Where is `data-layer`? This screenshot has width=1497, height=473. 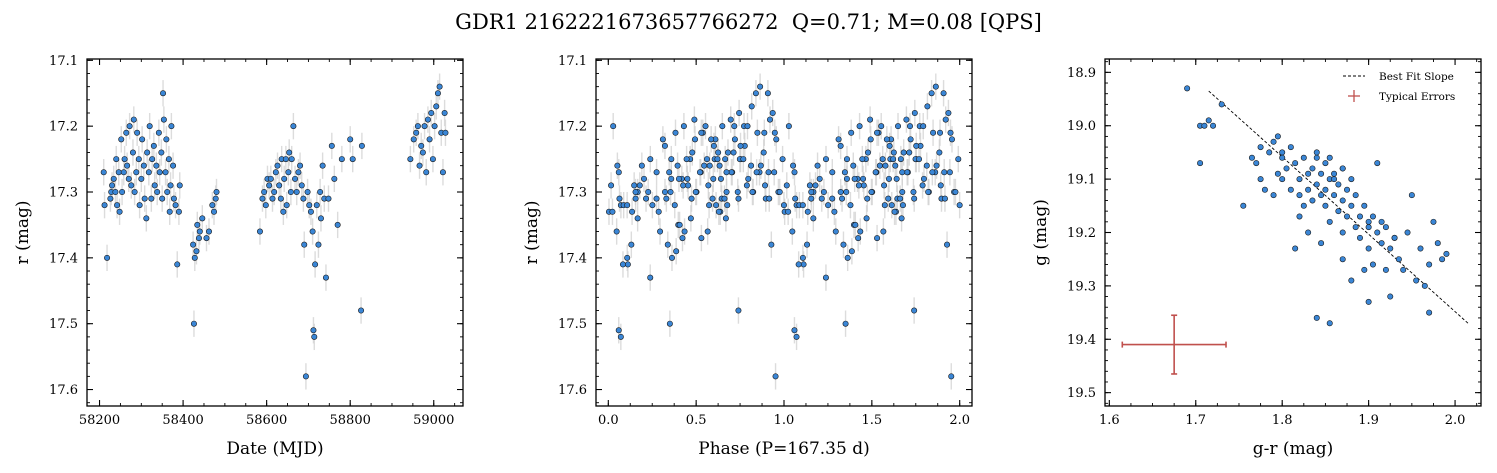
data-layer is located at coordinates (1295, 230).